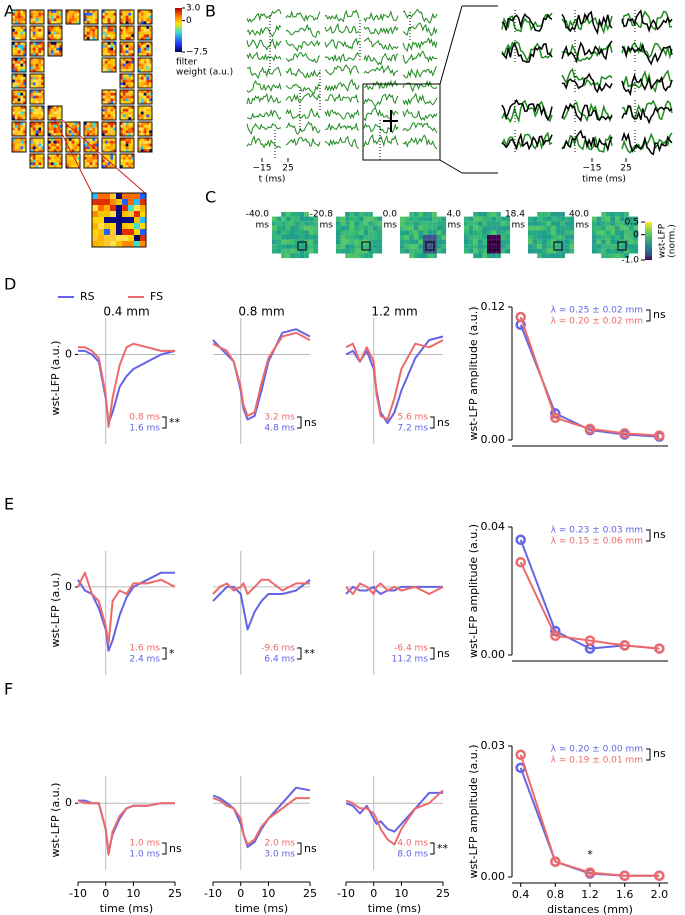 The height and width of the screenshot is (915, 685). Describe the element at coordinates (443, 893) in the screenshot. I see `x-tick-label: 25` at that location.